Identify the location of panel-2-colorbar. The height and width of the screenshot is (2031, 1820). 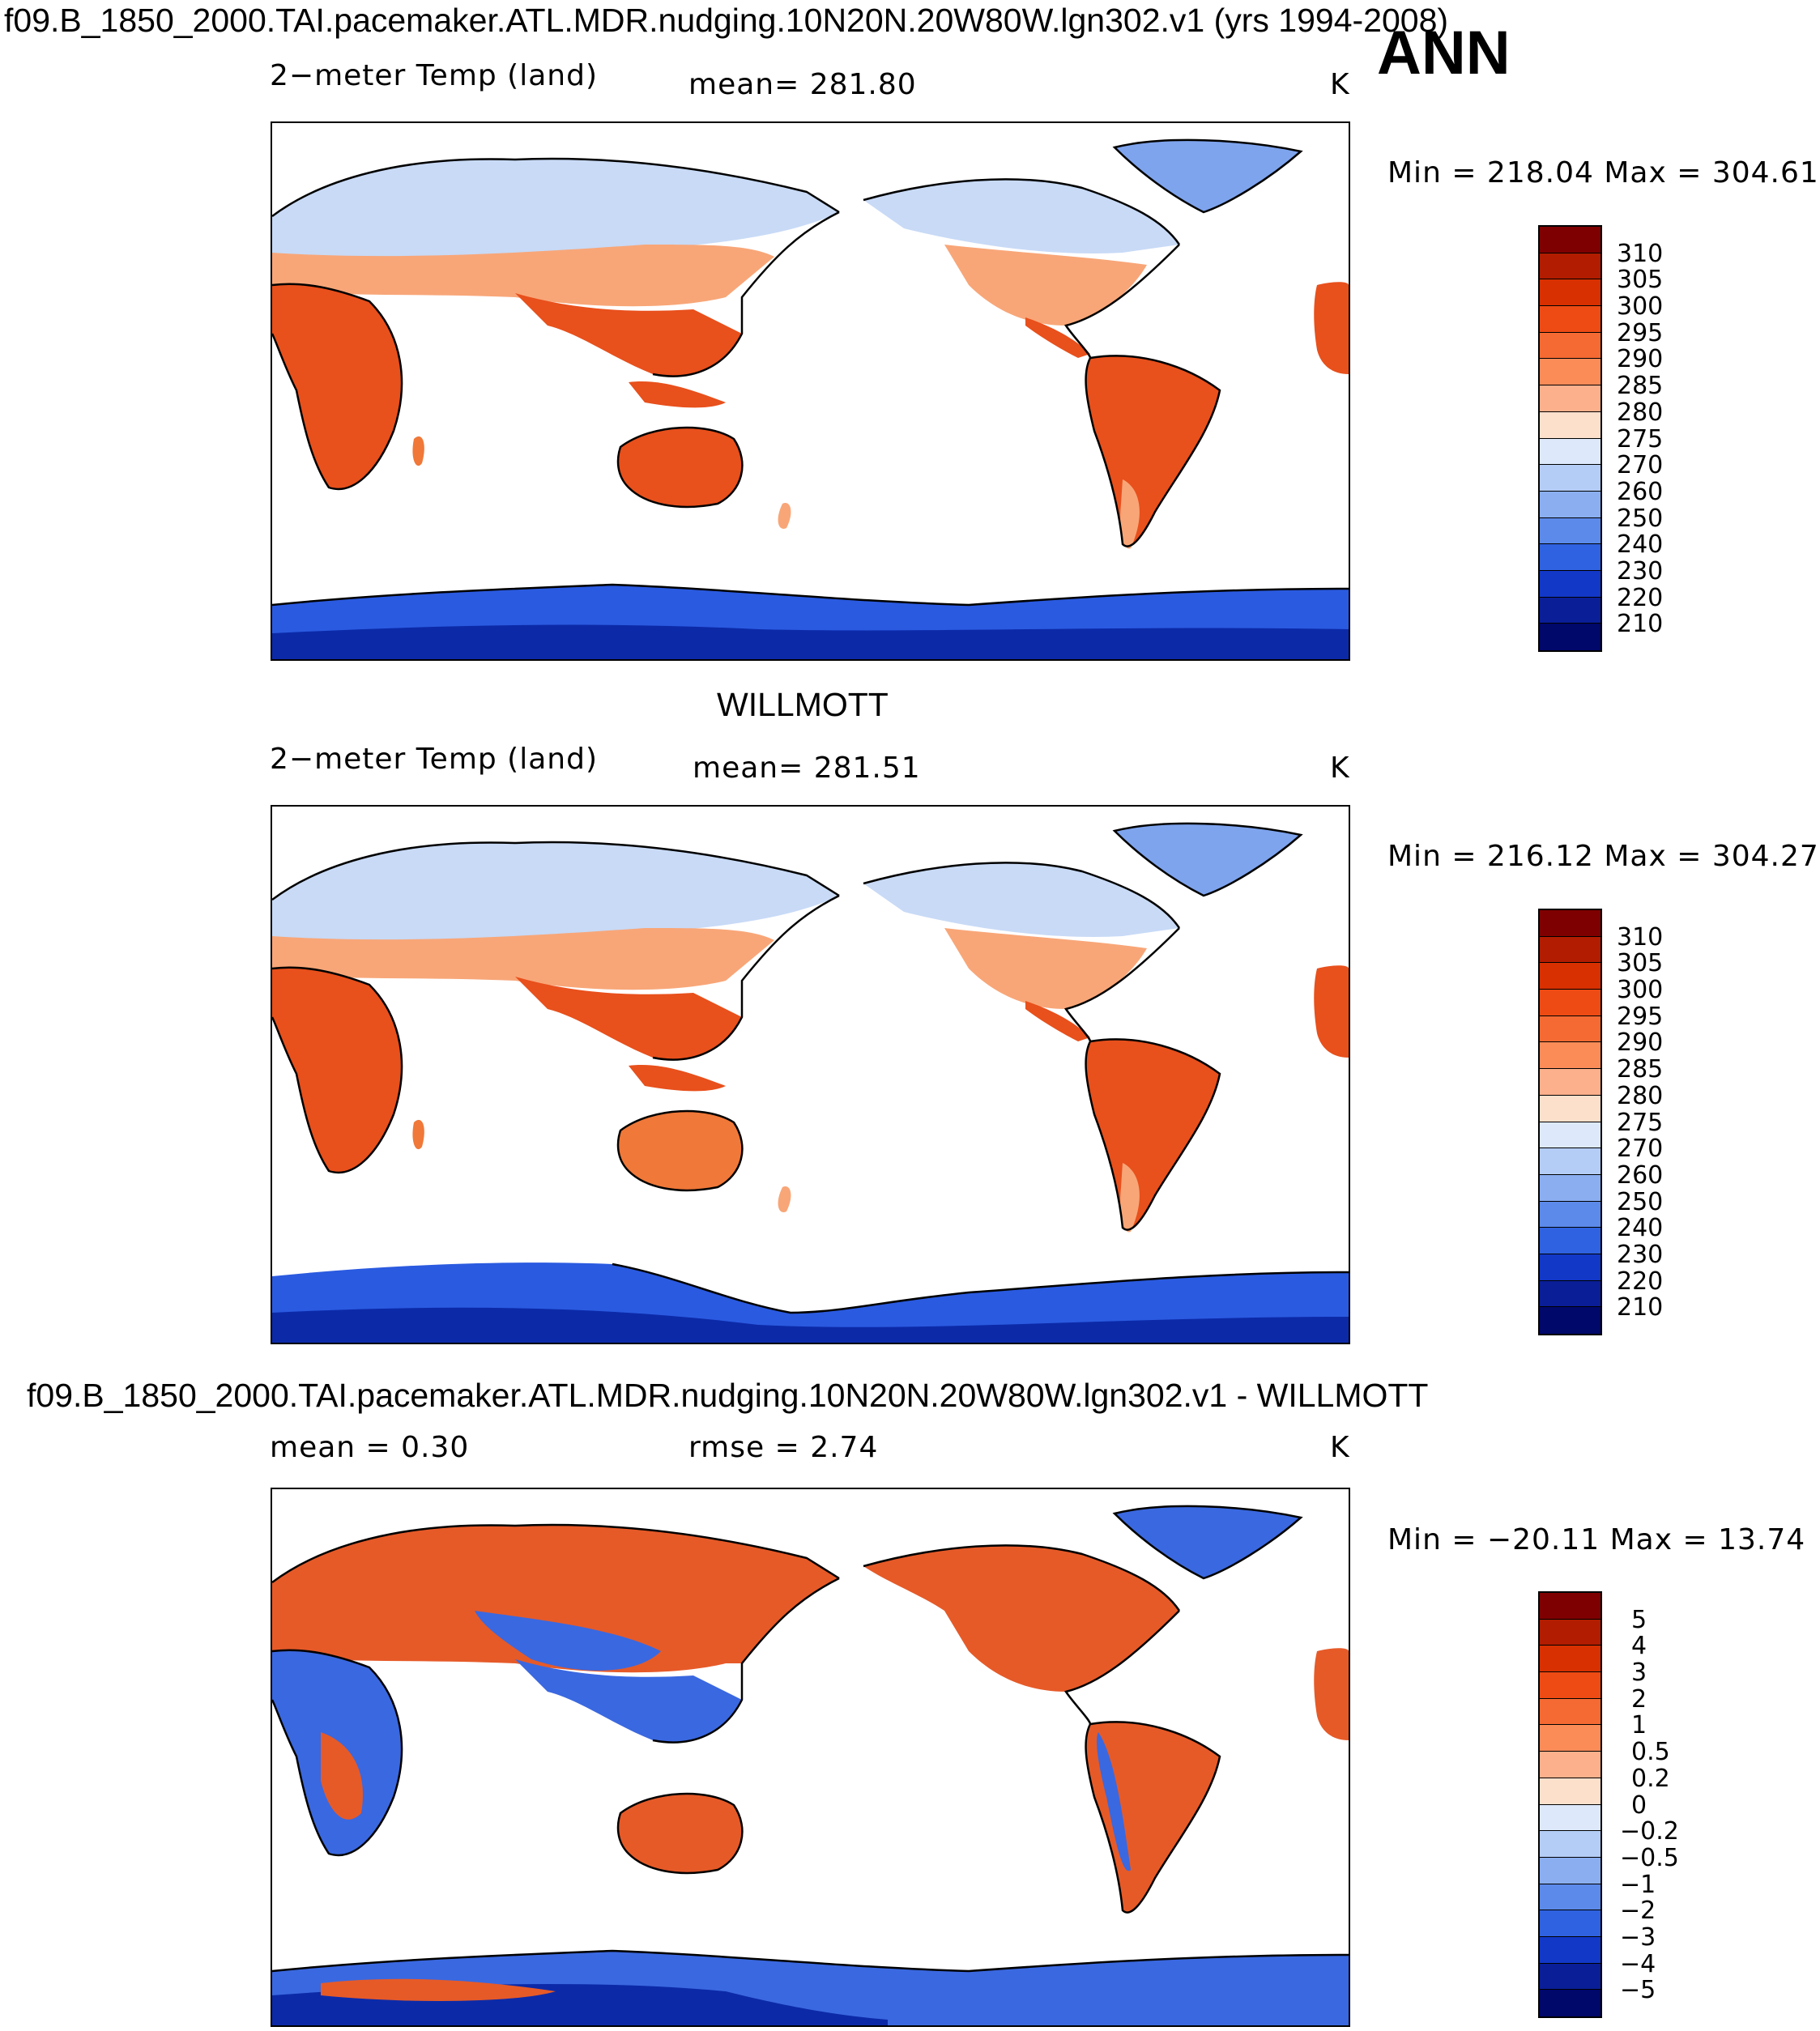
(1570, 1122).